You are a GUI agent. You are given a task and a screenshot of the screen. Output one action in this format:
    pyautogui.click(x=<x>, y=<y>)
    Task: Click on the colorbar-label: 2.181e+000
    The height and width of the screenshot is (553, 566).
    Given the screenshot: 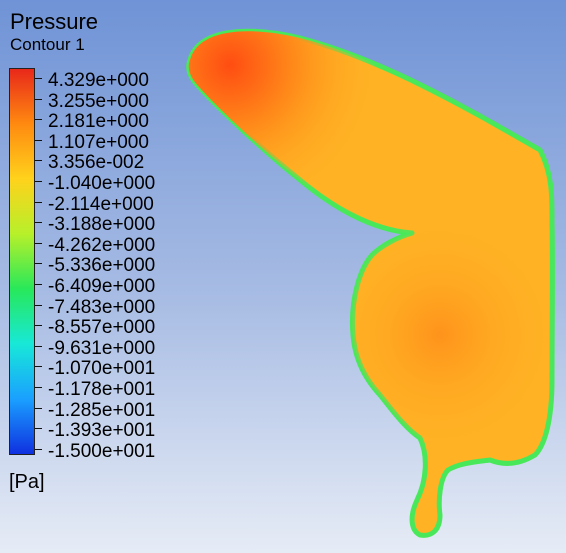 What is the action you would take?
    pyautogui.click(x=98, y=122)
    